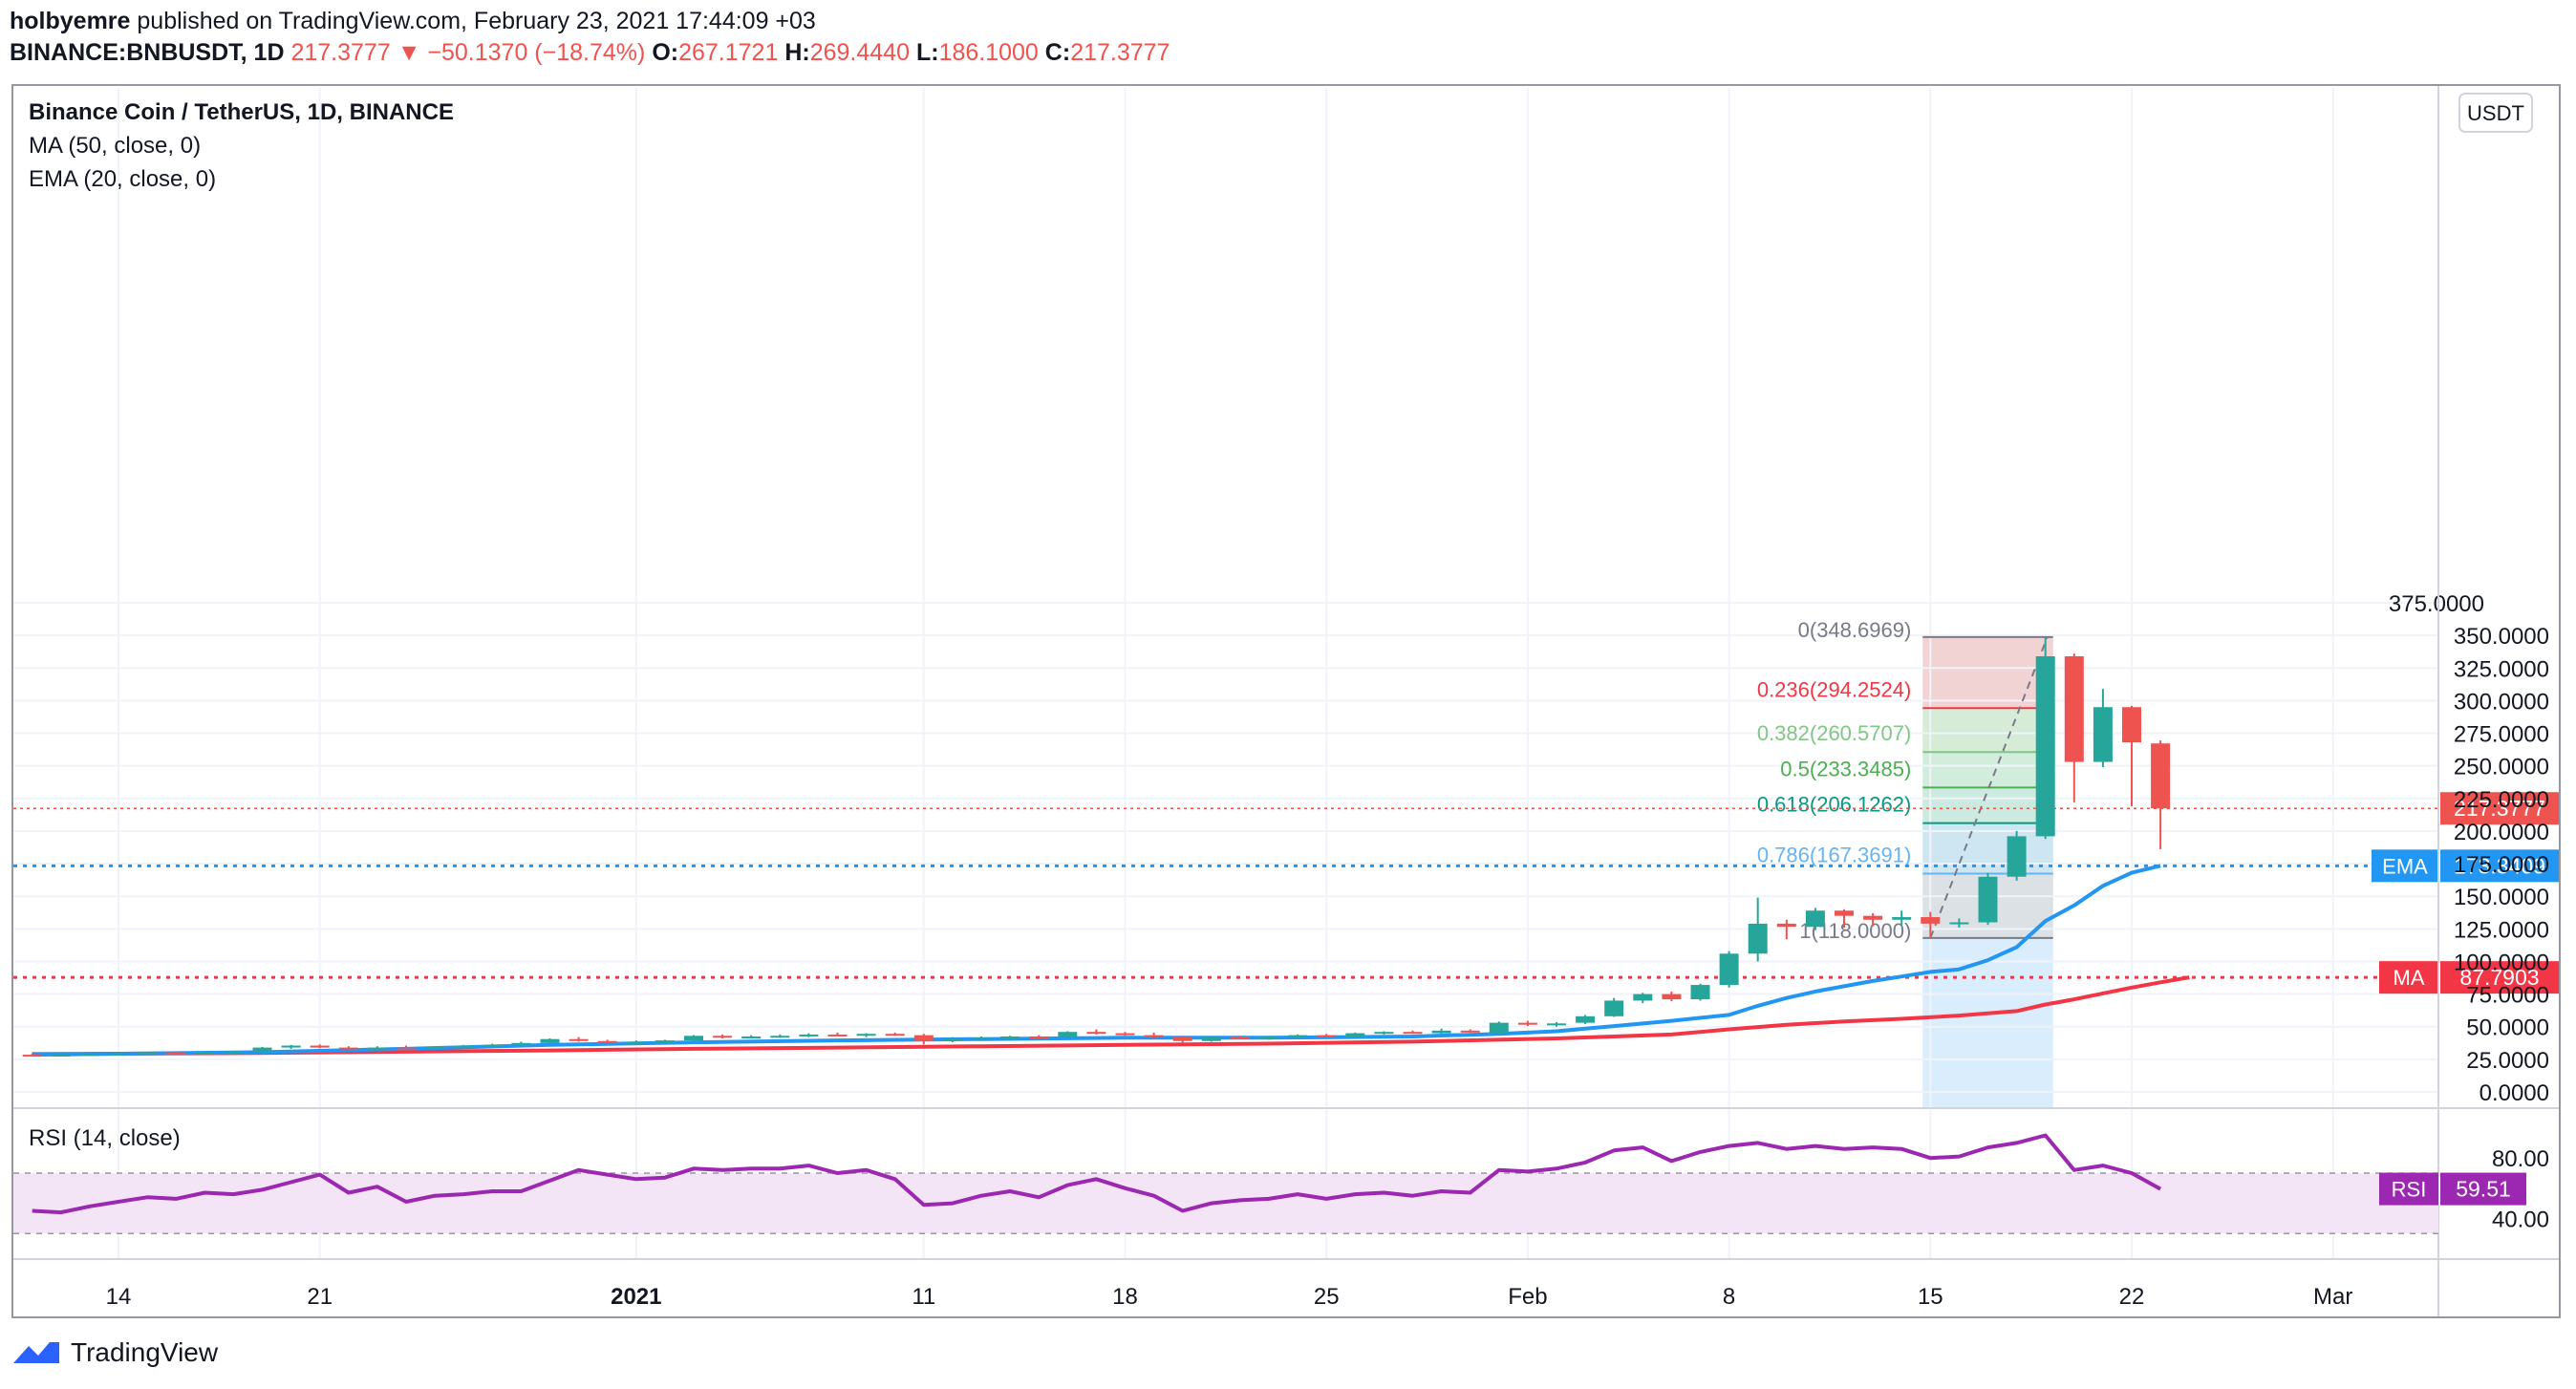 Image resolution: width=2576 pixels, height=1389 pixels. Describe the element at coordinates (1327, 1297) in the screenshot. I see `x-tick-label: 25` at that location.